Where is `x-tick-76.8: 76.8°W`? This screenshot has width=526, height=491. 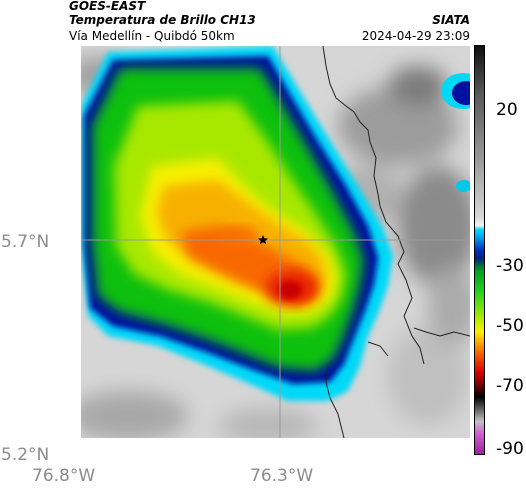
x-tick-76.8: 76.8°W is located at coordinates (64, 476).